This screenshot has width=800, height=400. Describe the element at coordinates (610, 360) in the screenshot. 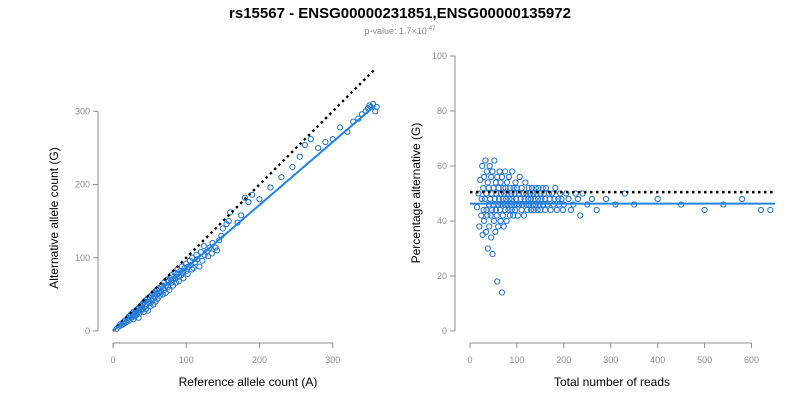

I see `x-tick-label: 300` at that location.